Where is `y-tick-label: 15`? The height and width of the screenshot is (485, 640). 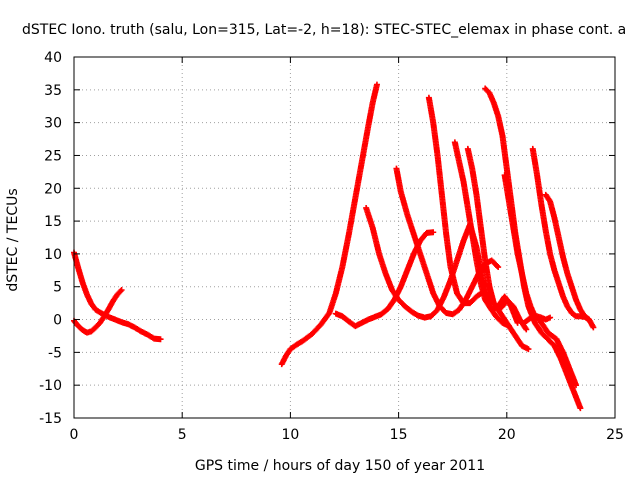
y-tick-label: 15 is located at coordinates (53, 222).